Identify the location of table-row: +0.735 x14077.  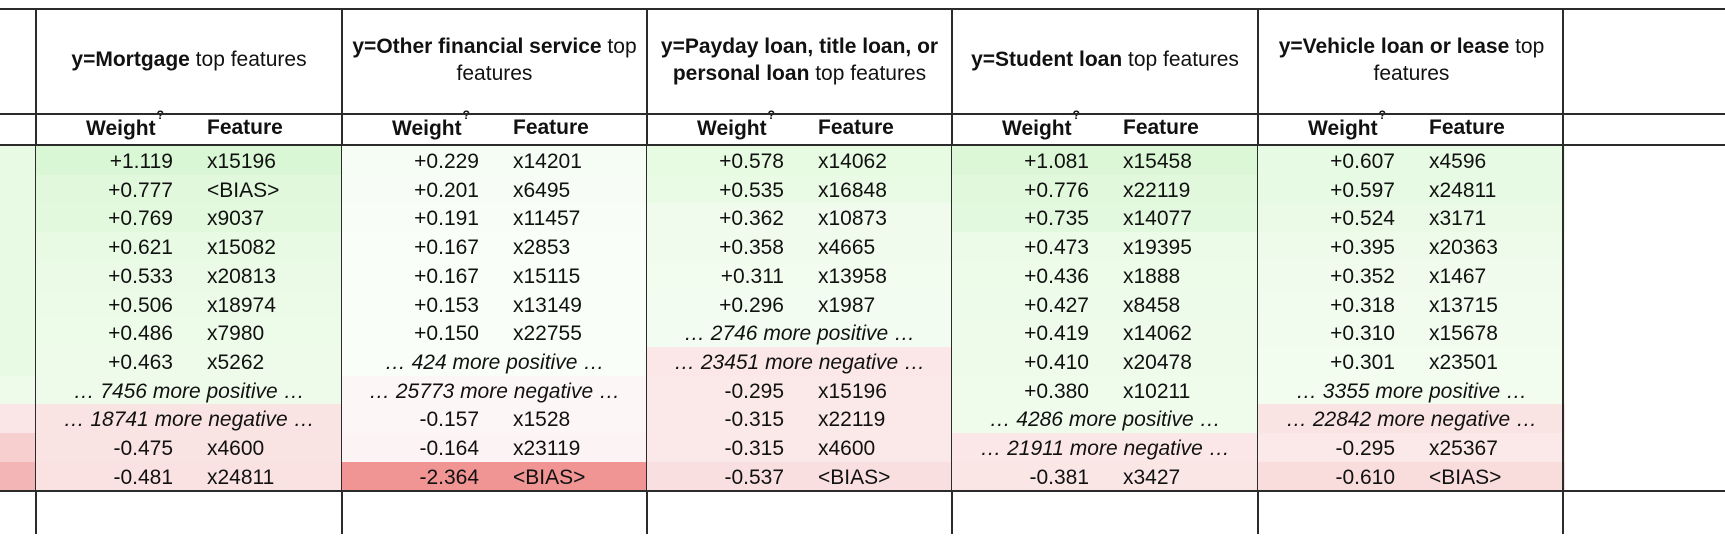
(1105, 218).